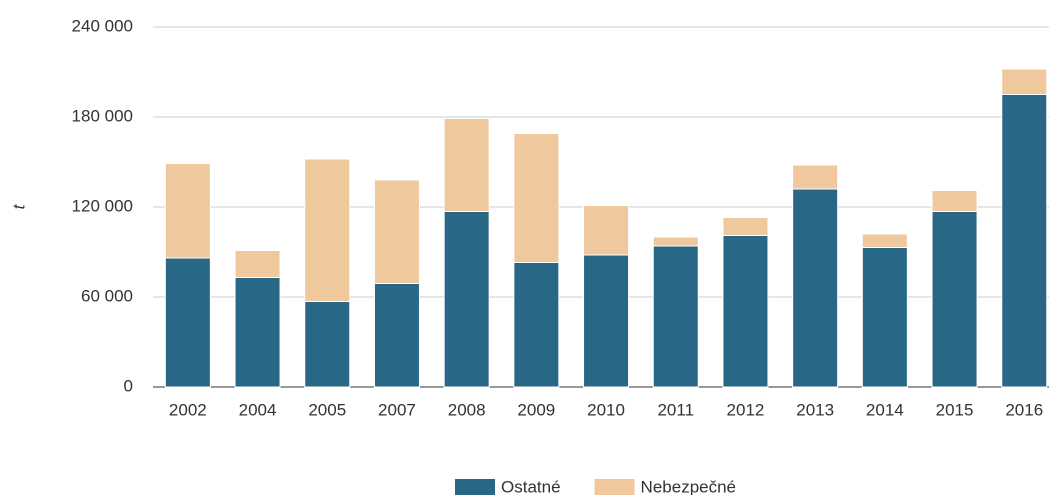 This screenshot has width=1049, height=495. What do you see at coordinates (815, 409) in the screenshot?
I see `x-tick-label: 2013` at bounding box center [815, 409].